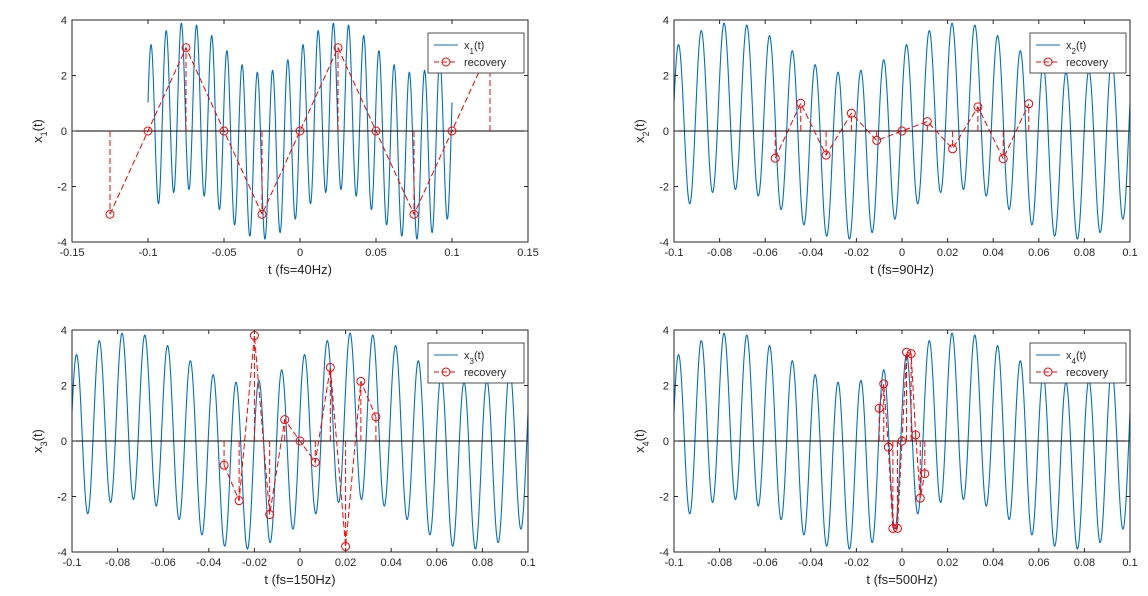  Describe the element at coordinates (39, 131) in the screenshot. I see `y-axis-label: x1(t)` at that location.